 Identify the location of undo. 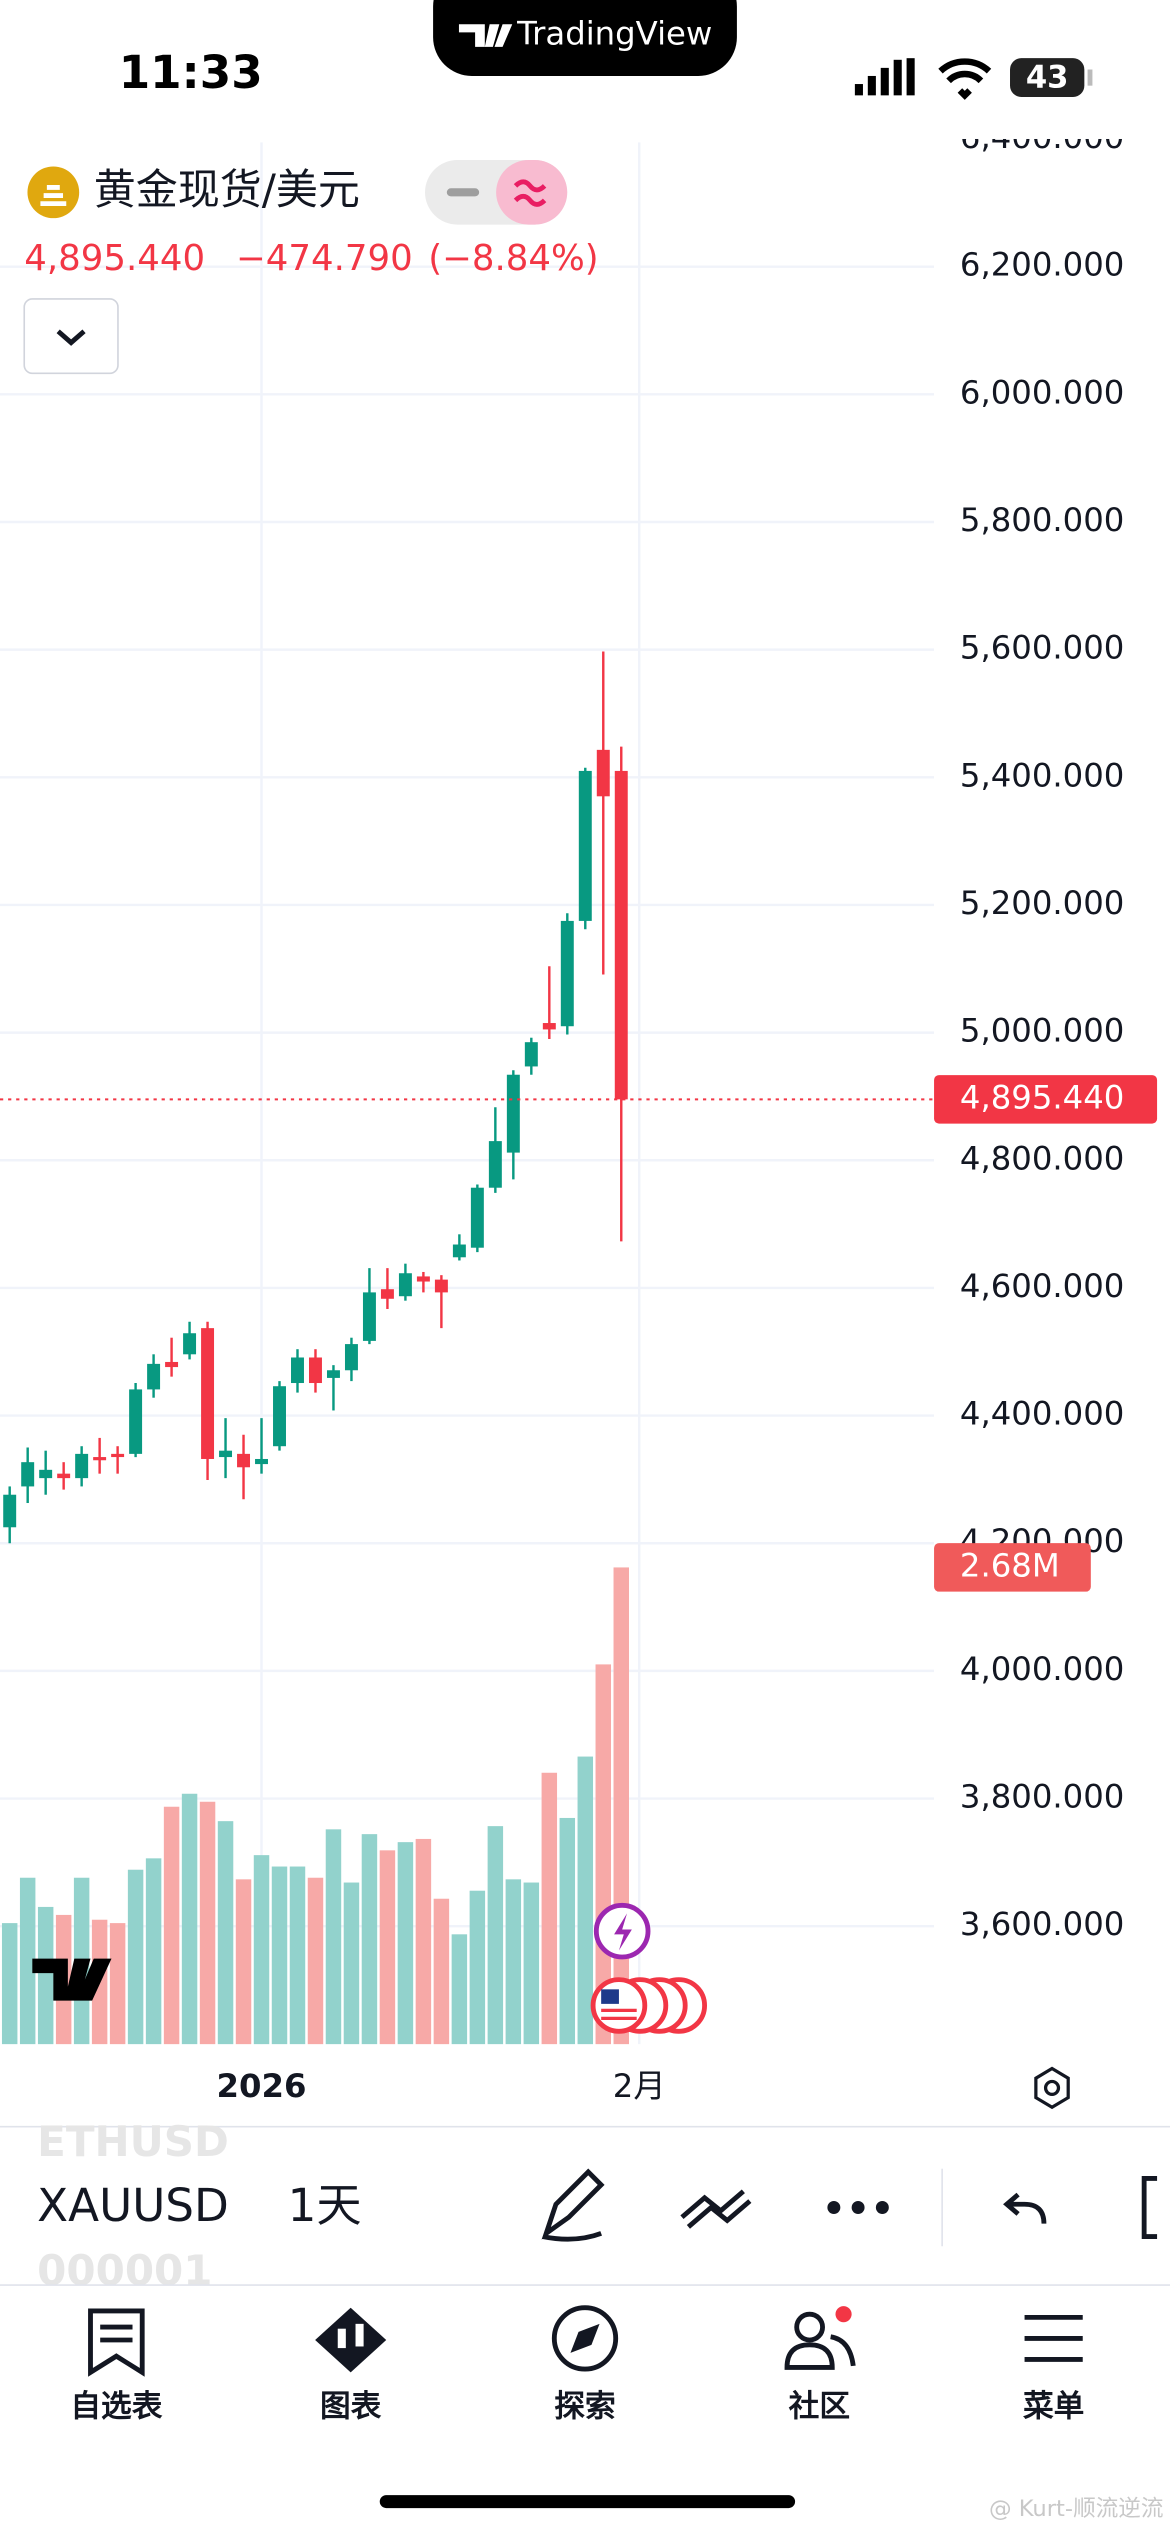
(1025, 2208).